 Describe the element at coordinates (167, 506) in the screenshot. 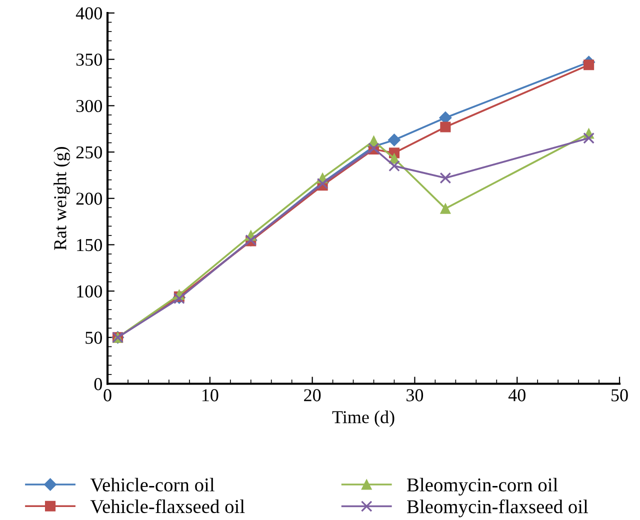

I see `legend-label: Vehicle-flaxseed oil` at that location.